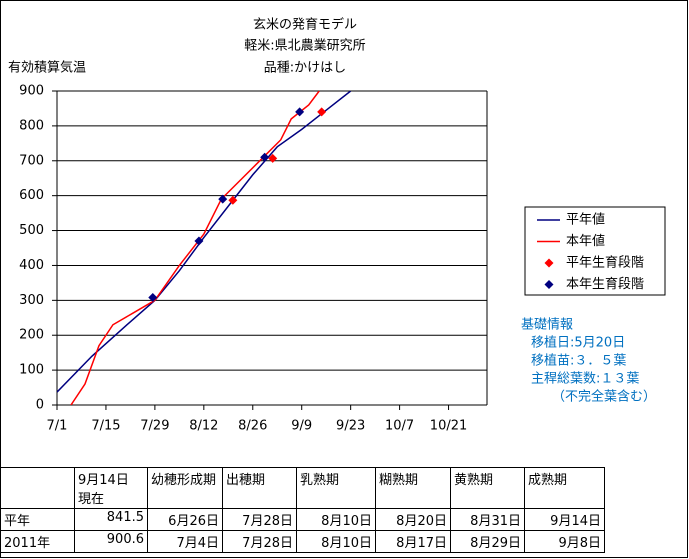 The image size is (689, 559). I want to click on table-cell: 出穂期, so click(259, 488).